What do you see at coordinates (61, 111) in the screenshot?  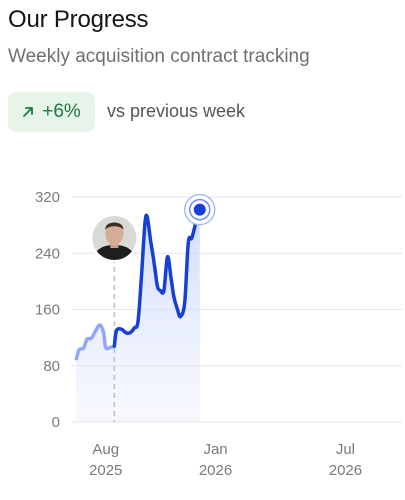 I see `trend-value: +6%` at bounding box center [61, 111].